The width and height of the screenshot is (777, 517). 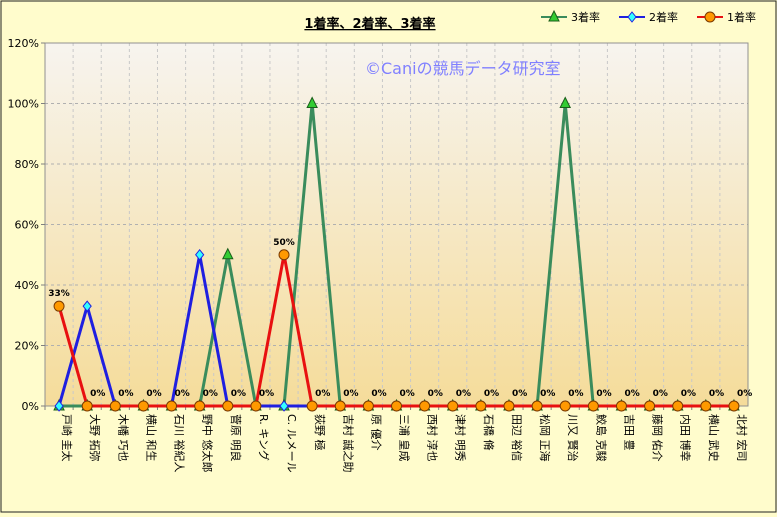 I want to click on y-axis-ticks: 0% 20% 40% 60% 80% 100% 120%, so click(x=26, y=225).